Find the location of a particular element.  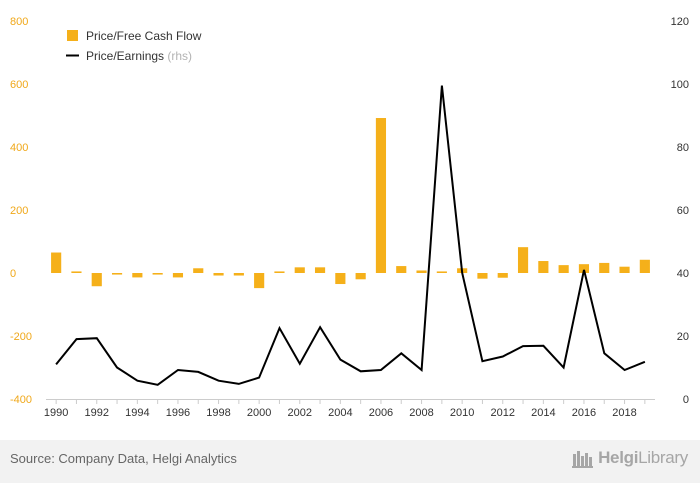

y-right-tick-label: 80 is located at coordinates (683, 148).